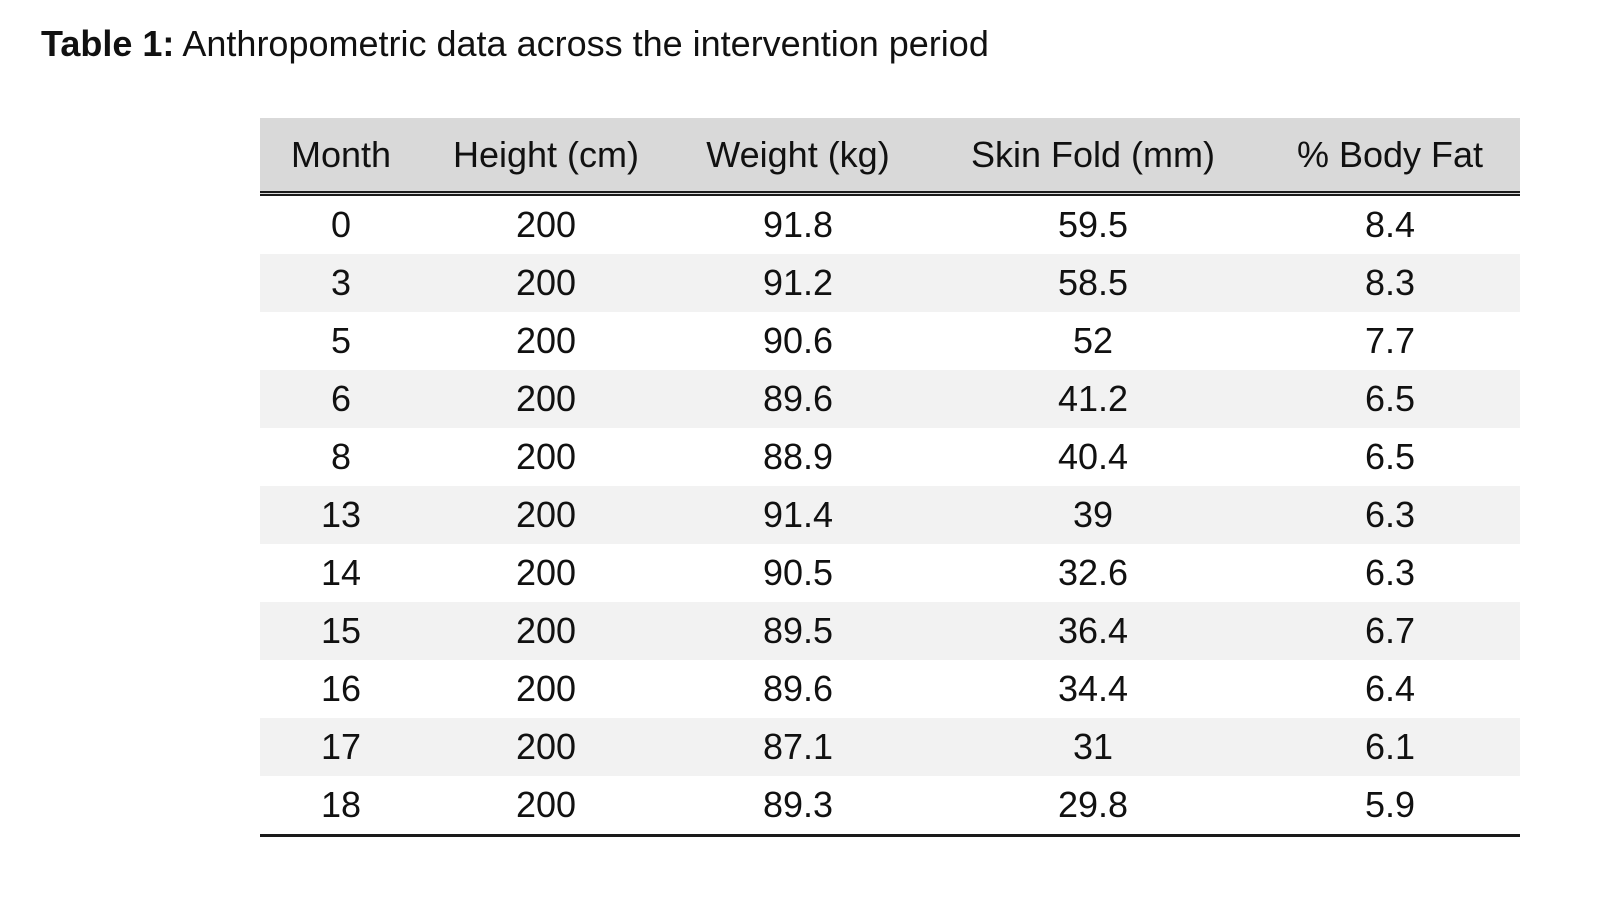 This screenshot has width=1600, height=910. What do you see at coordinates (546, 157) in the screenshot?
I see `header-height: Height (cm)` at bounding box center [546, 157].